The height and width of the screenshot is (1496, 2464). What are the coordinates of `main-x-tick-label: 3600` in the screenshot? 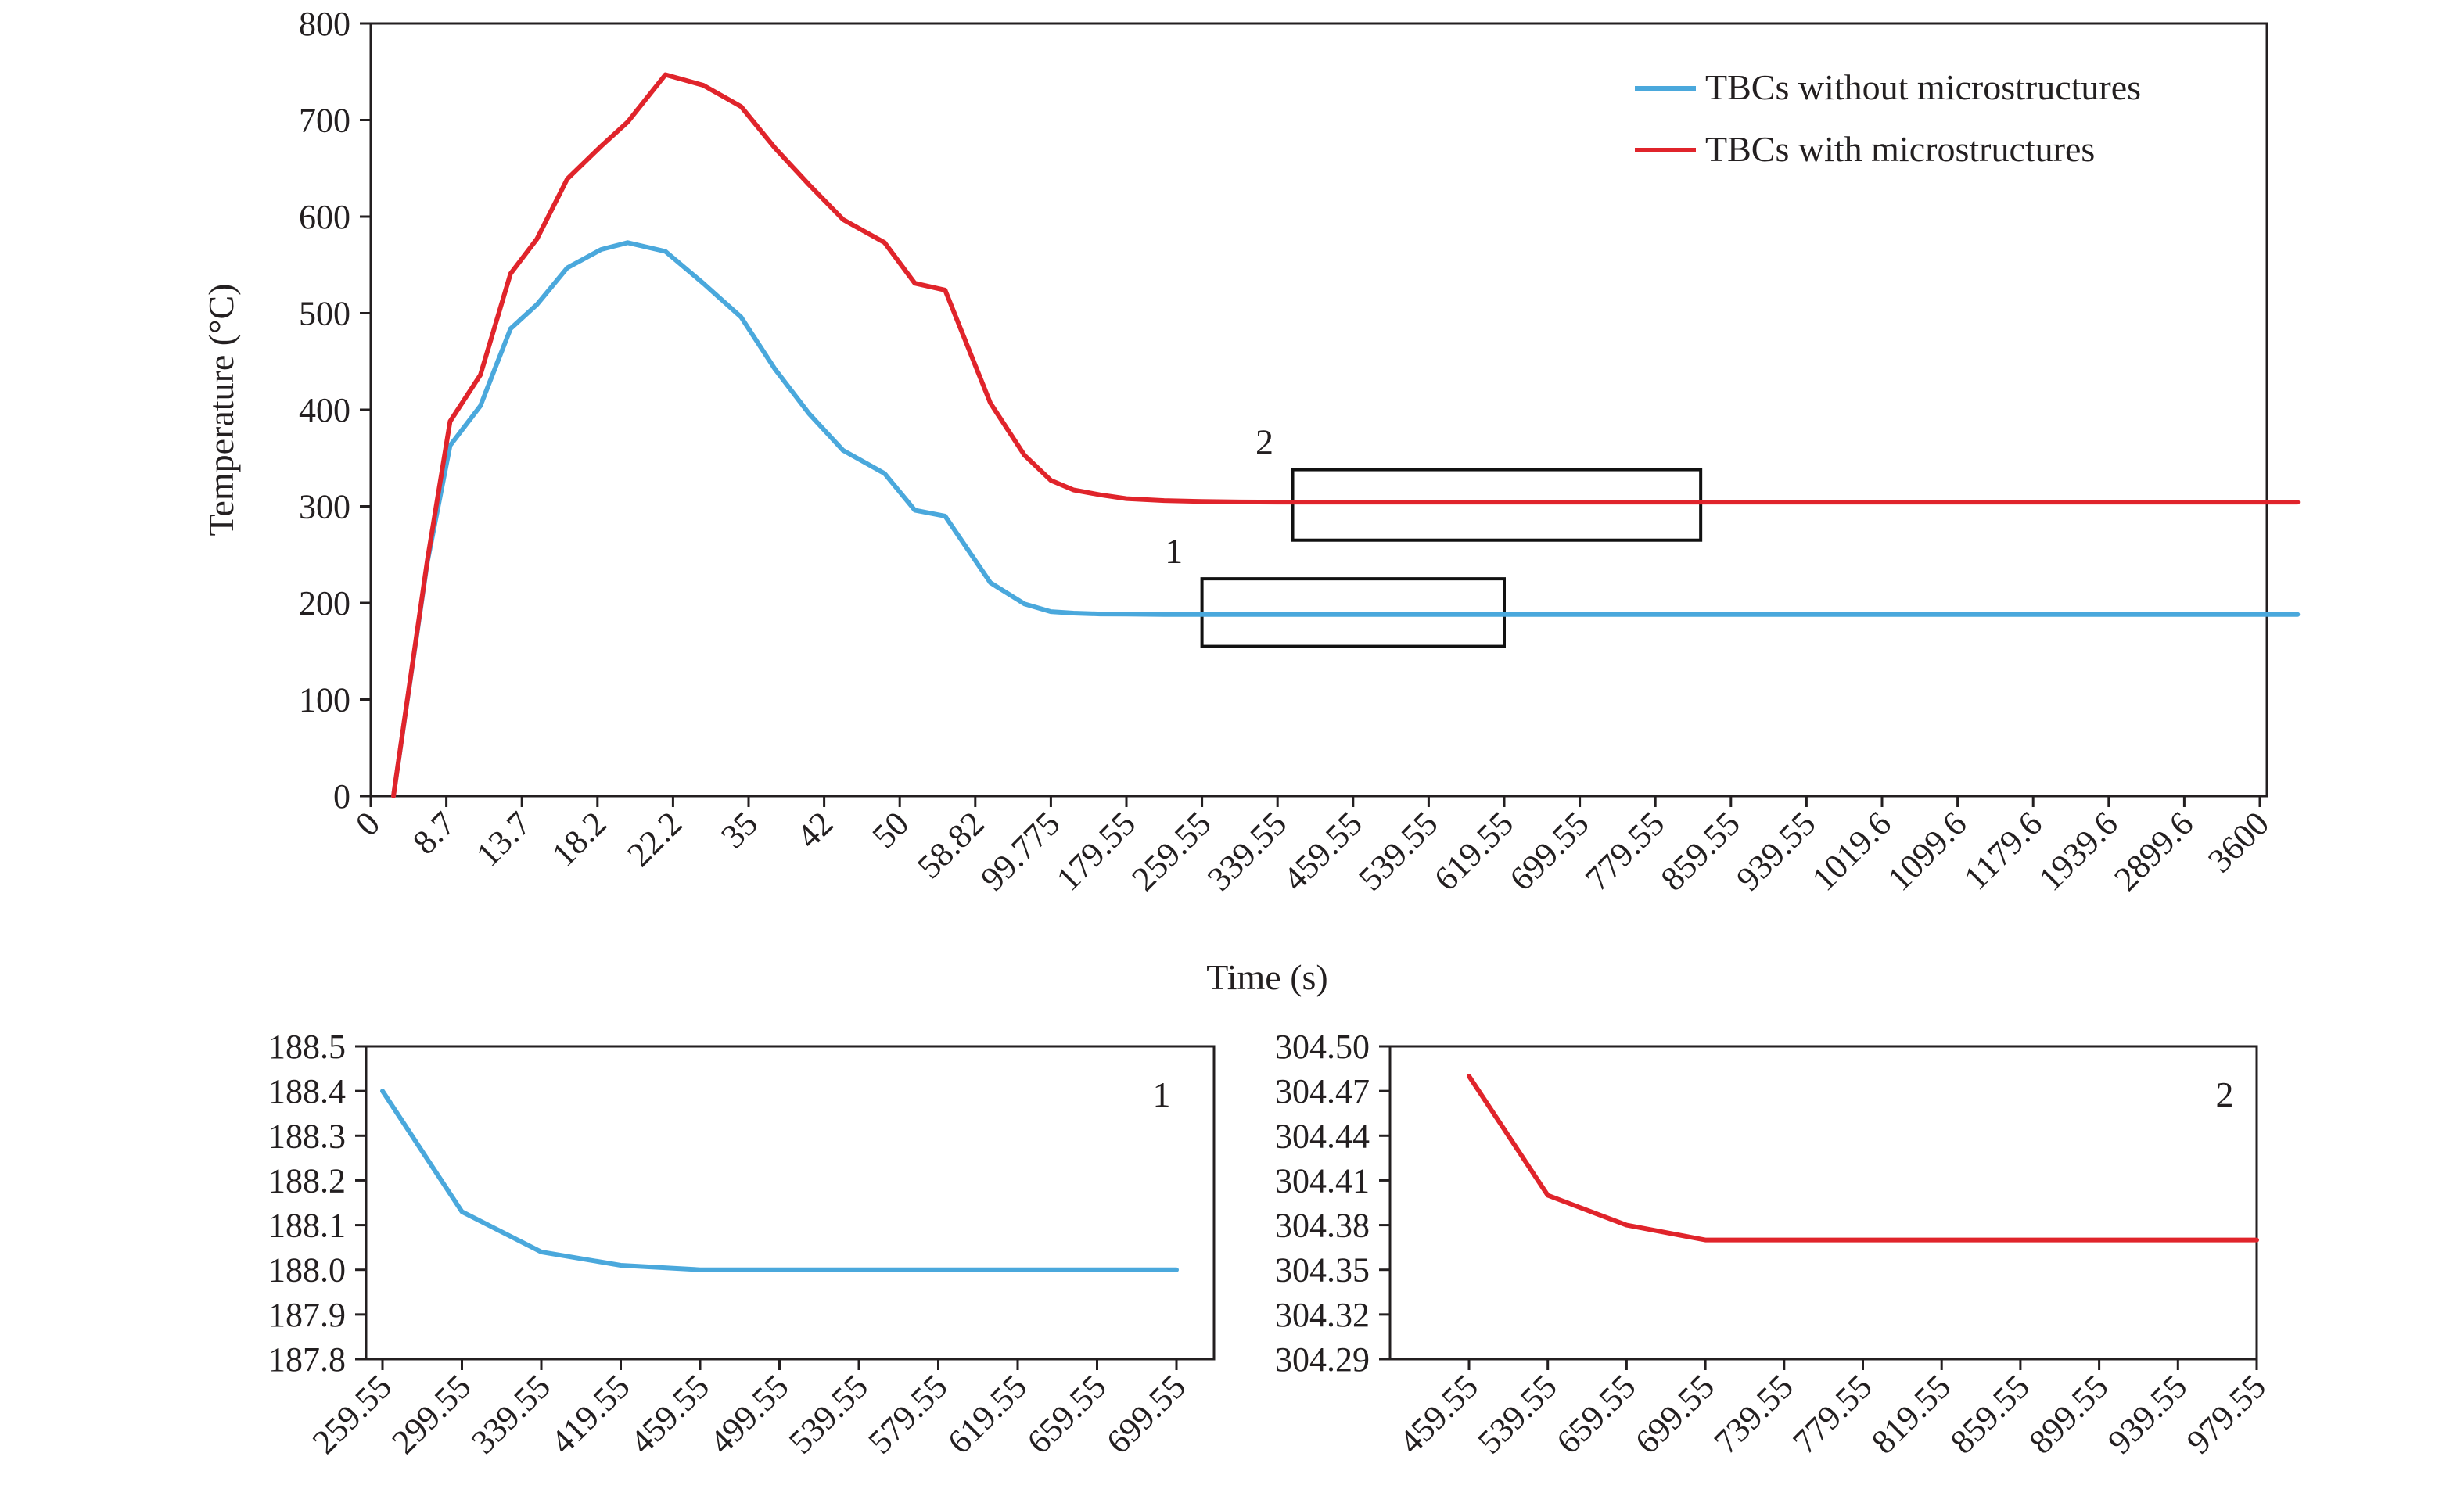 It's located at (2238, 842).